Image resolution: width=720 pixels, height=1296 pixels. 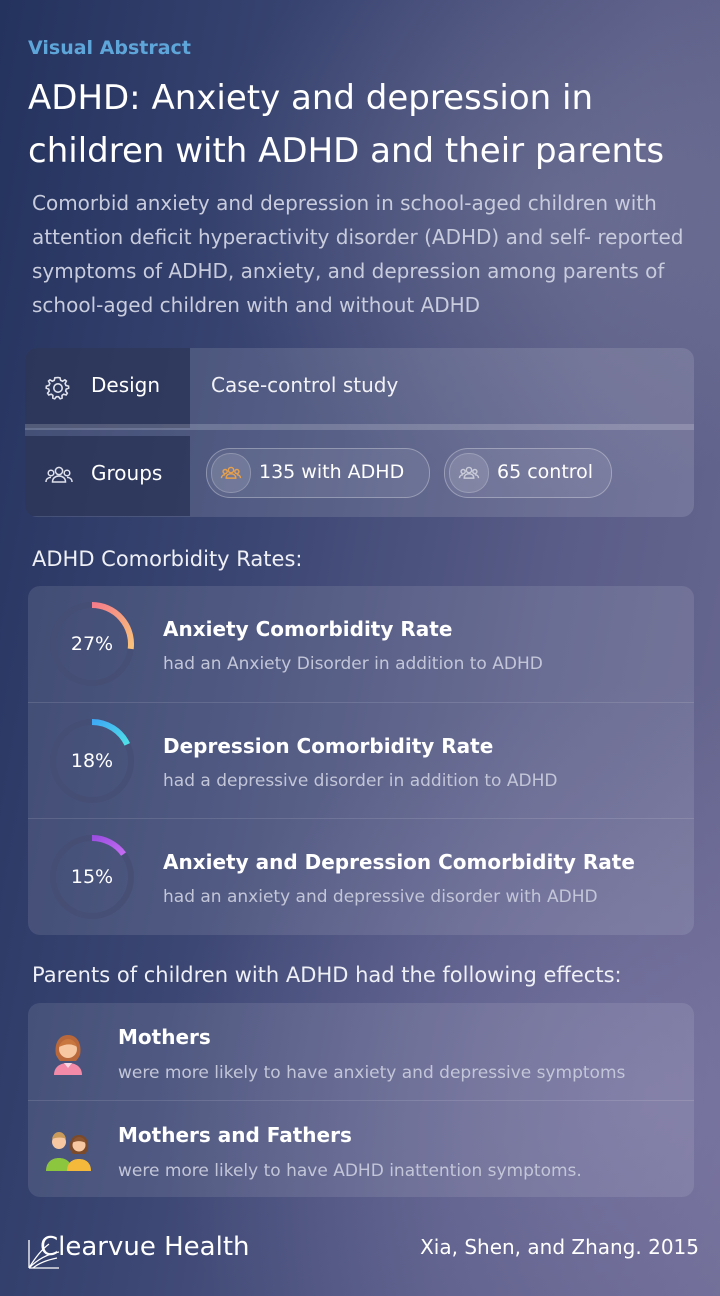 I want to click on group-pill-label: 135 with ADHD, so click(x=332, y=472).